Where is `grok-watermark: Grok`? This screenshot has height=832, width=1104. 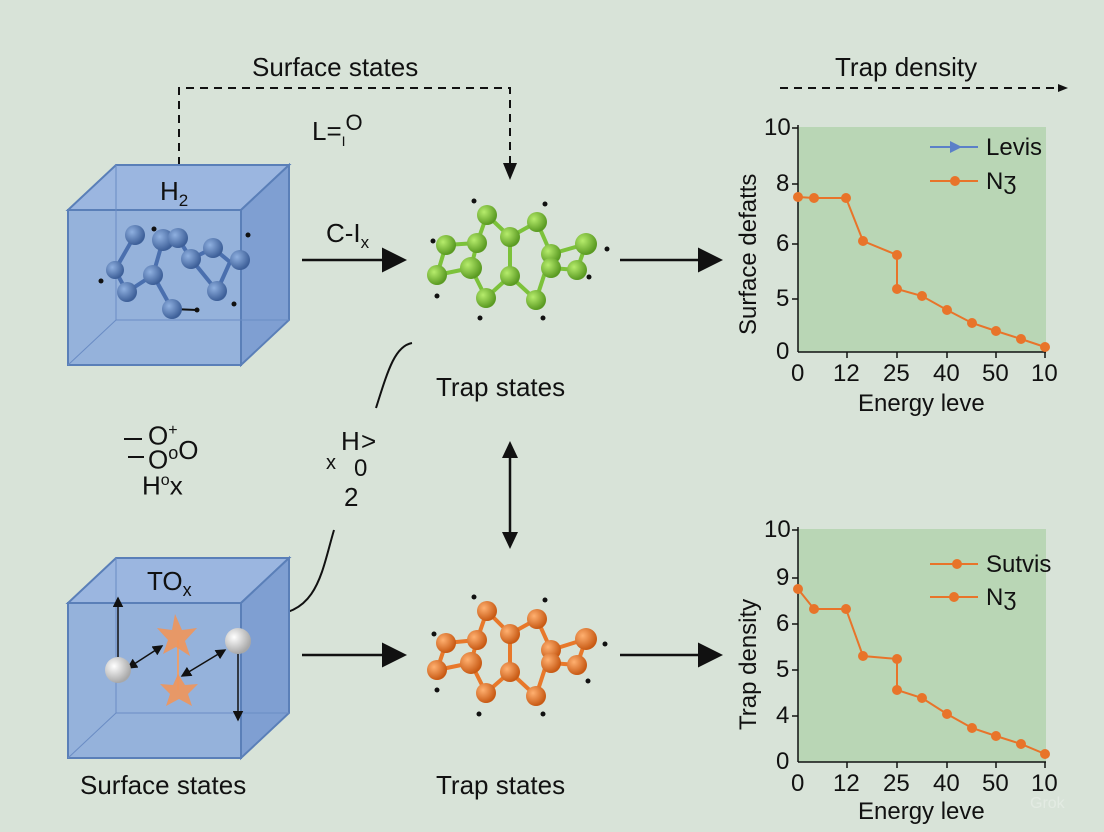 grok-watermark: Grok is located at coordinates (1047, 803).